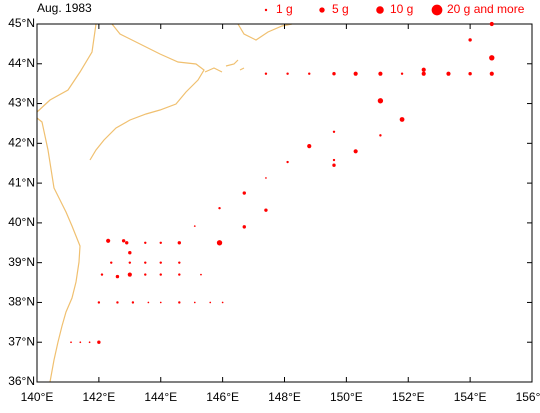  I want to click on y-tick-label: 42°N, so click(21, 143).